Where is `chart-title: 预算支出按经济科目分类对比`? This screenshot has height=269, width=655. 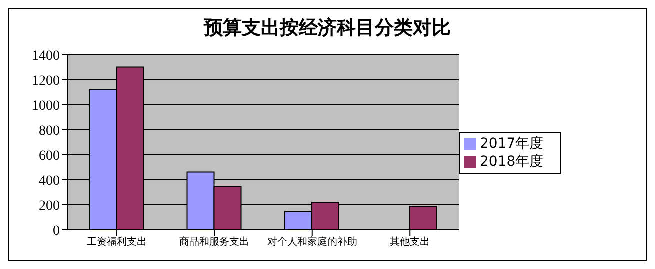 chart-title: 预算支出按经济科目分类对比 is located at coordinates (327, 28).